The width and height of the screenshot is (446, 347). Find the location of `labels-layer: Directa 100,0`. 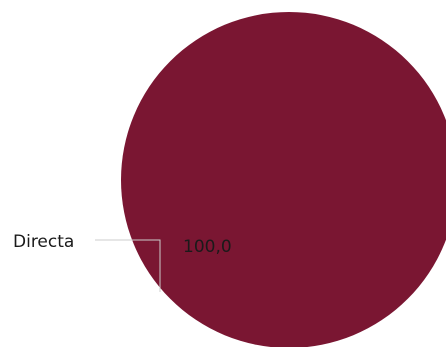

labels-layer: Directa 100,0 is located at coordinates (122, 244).